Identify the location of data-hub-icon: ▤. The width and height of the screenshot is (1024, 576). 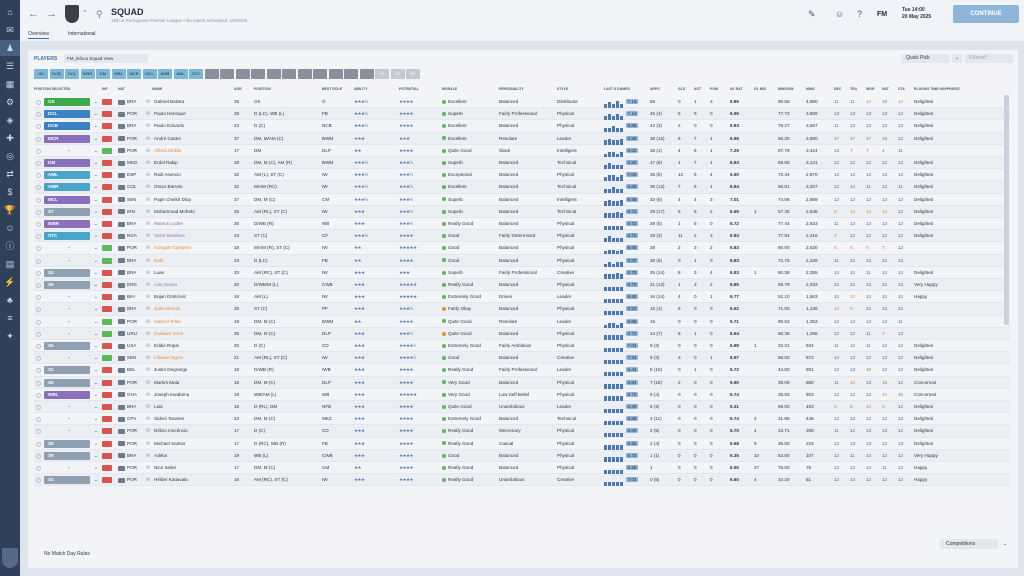
(10, 264).